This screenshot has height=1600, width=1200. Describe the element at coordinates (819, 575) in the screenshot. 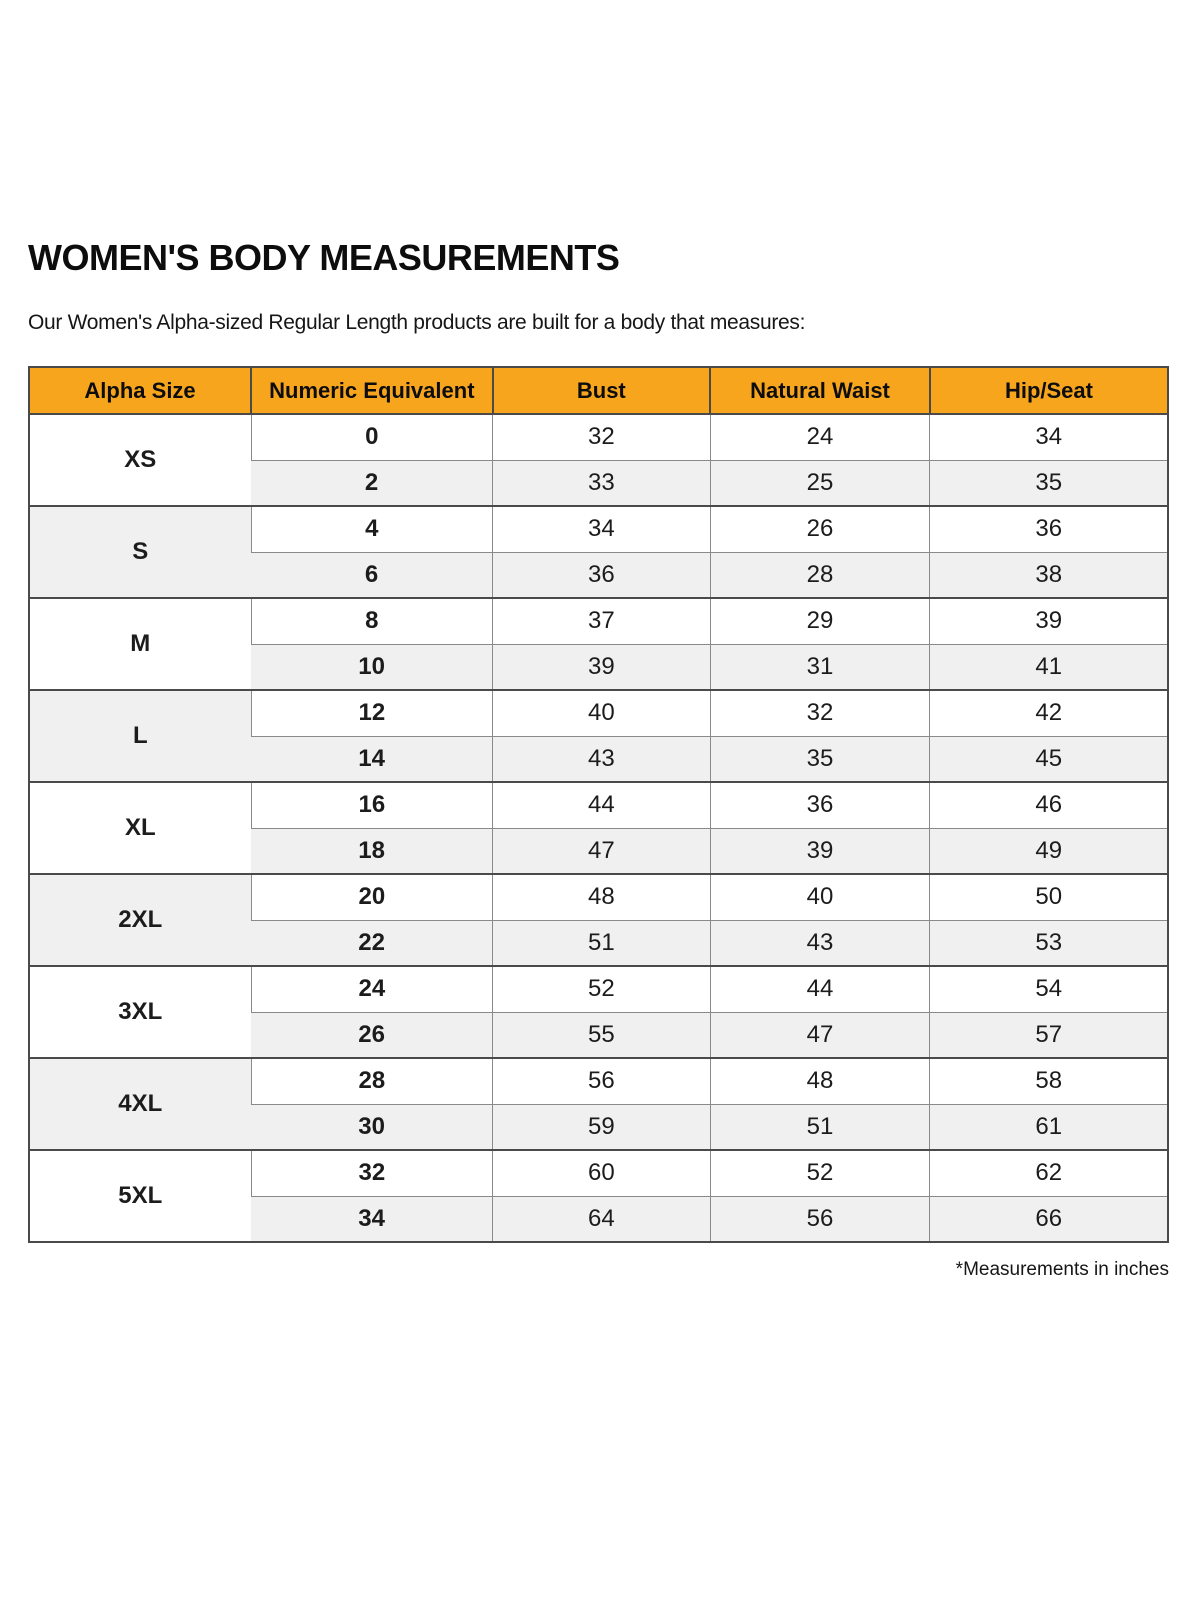

I see `natural-waist-cell: 28` at that location.